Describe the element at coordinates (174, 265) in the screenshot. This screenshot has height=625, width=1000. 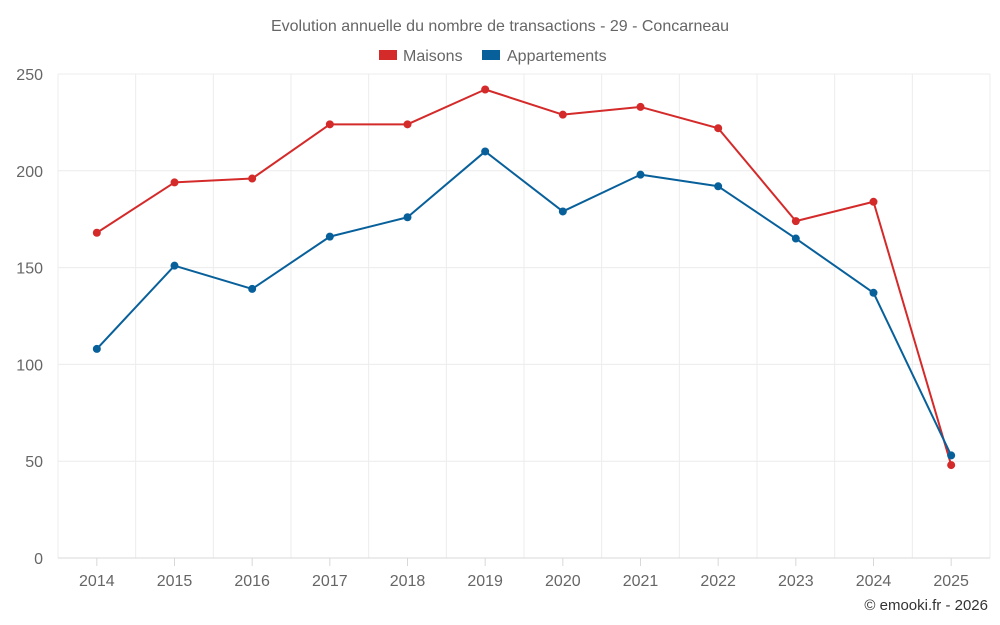
I see `data-point-appartements-2015` at that location.